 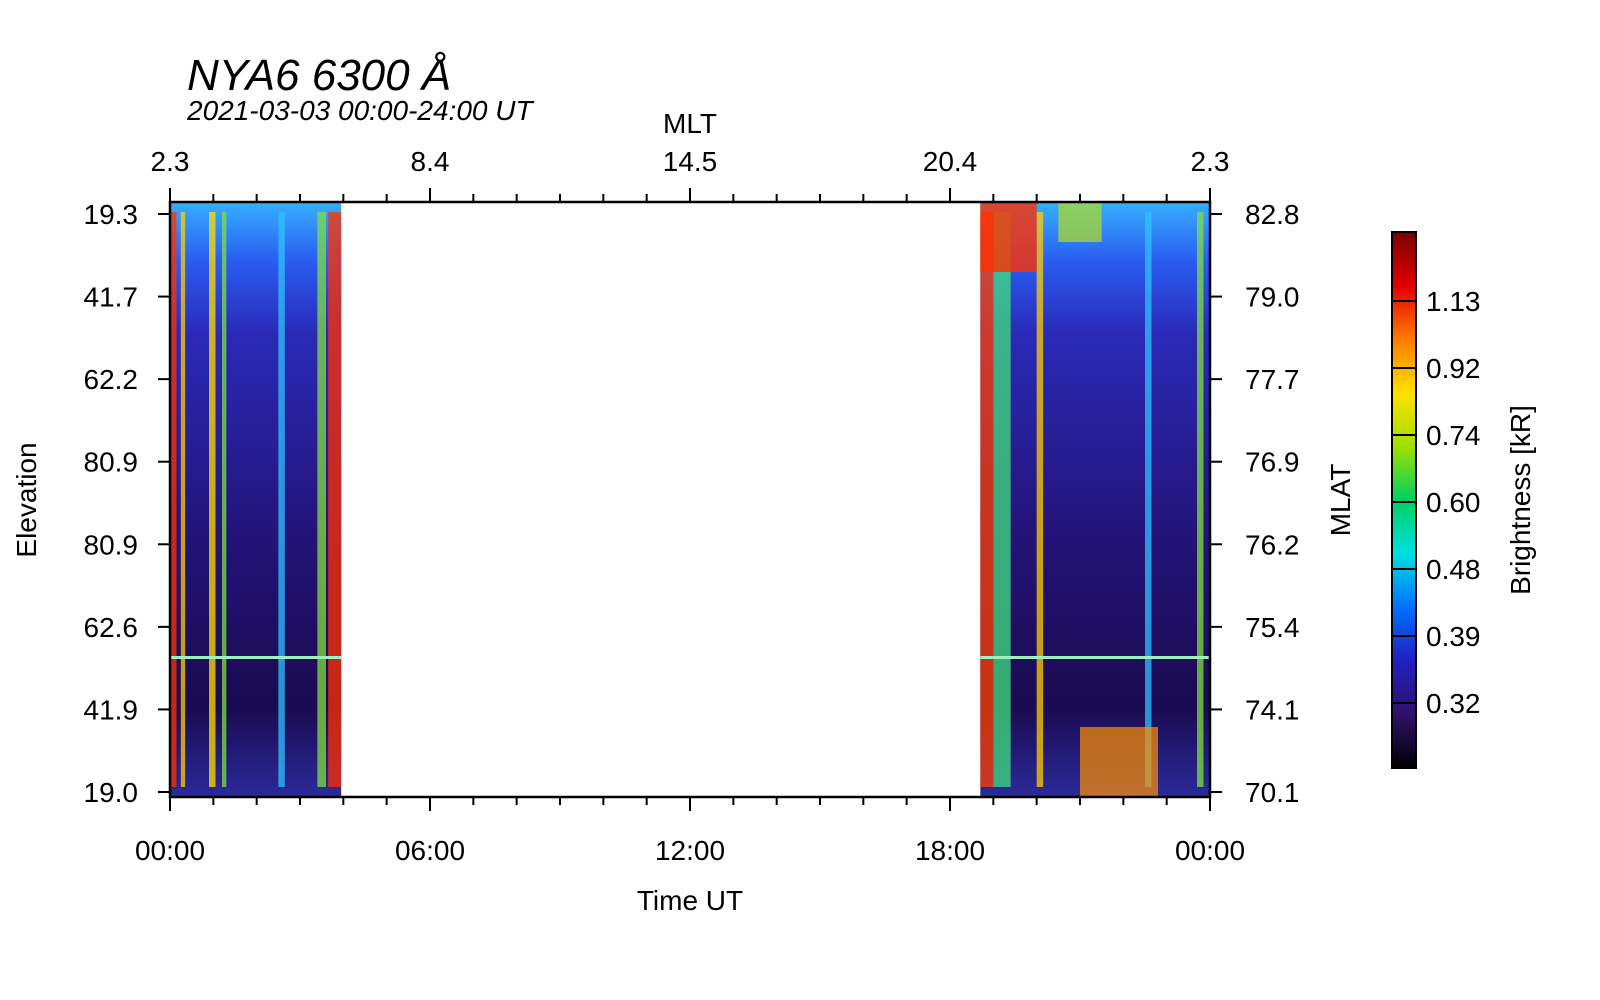 I want to click on chart-title: NYA6 6300 Å, so click(x=319, y=75).